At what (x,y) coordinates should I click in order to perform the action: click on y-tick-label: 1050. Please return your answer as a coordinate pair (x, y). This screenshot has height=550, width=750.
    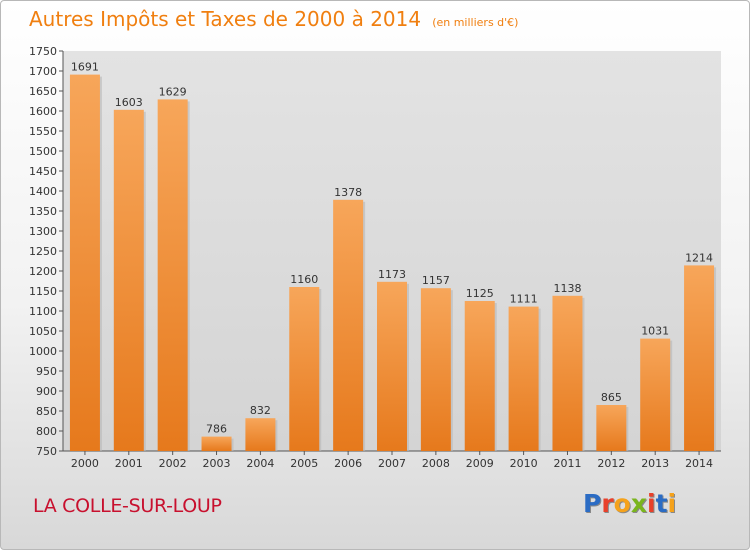
    Looking at the image, I should click on (43, 331).